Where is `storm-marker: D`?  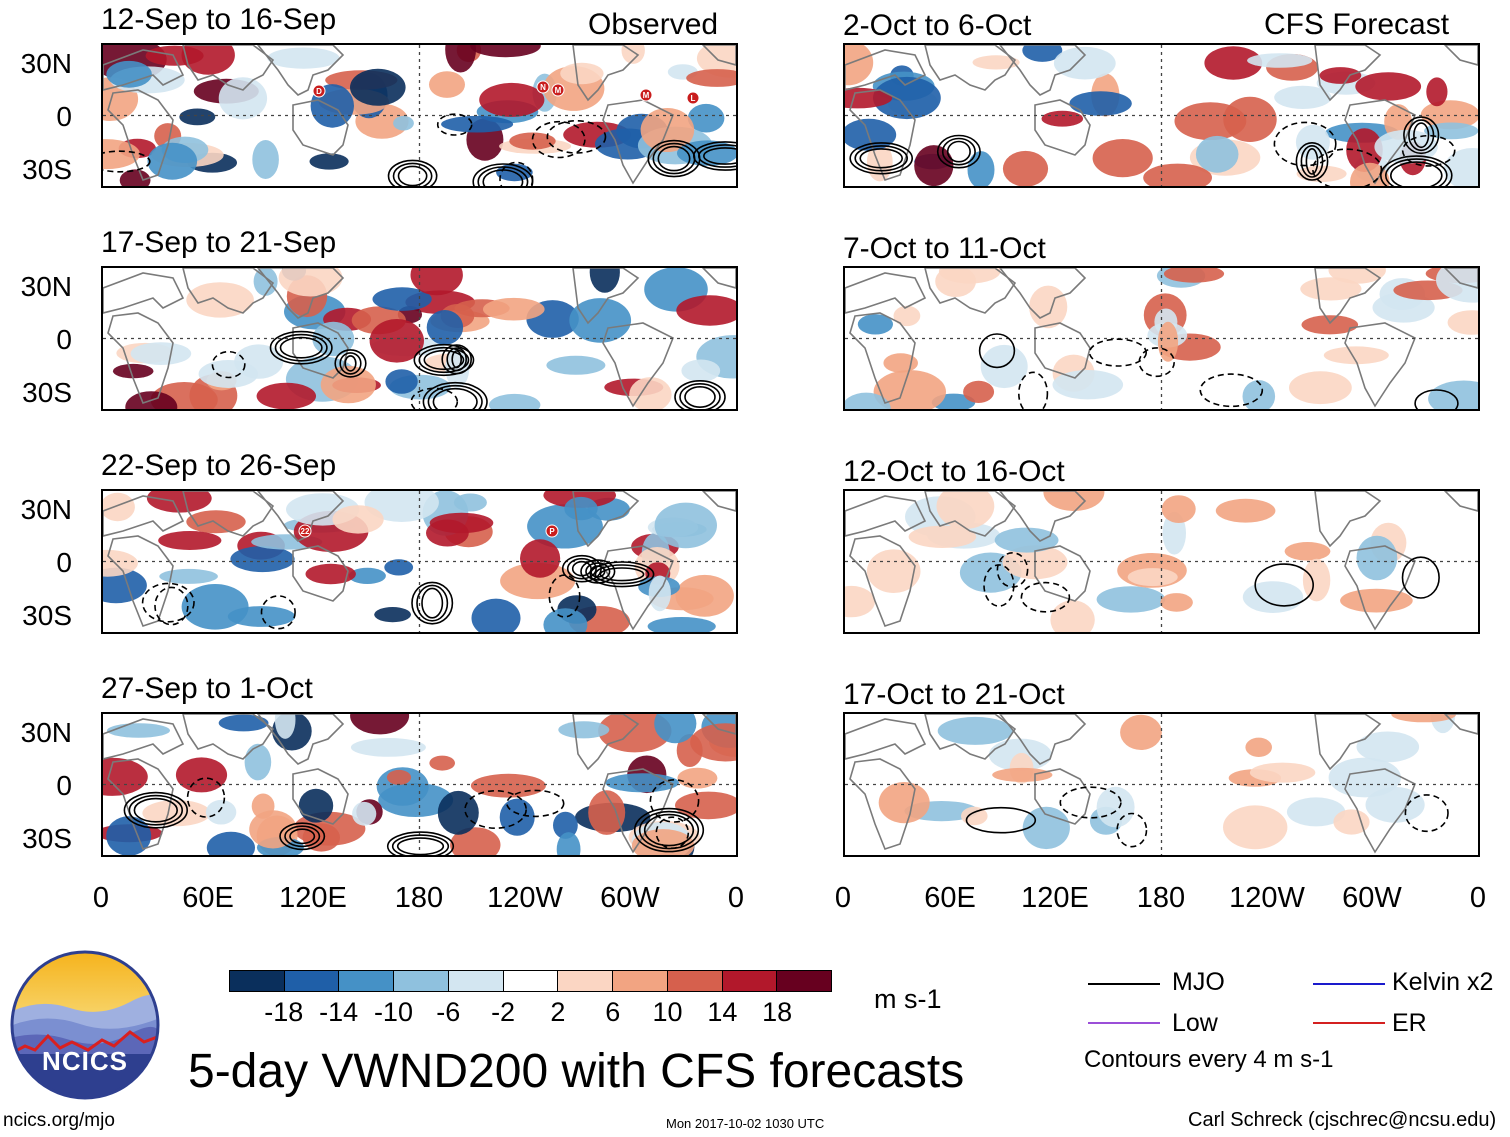 storm-marker: D is located at coordinates (319, 91).